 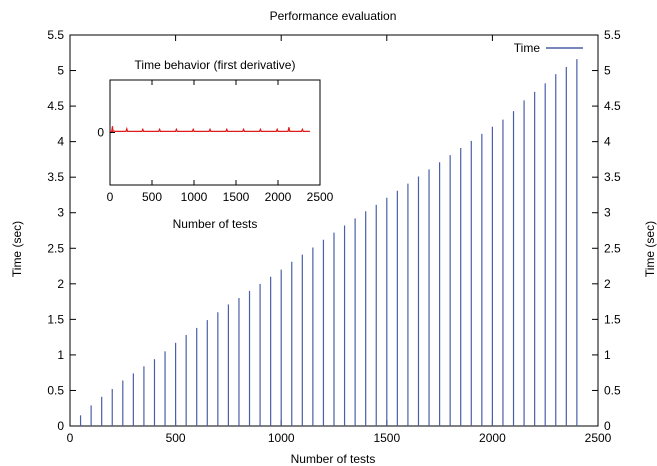 What do you see at coordinates (598, 438) in the screenshot?
I see `x-tick-label: 2500` at bounding box center [598, 438].